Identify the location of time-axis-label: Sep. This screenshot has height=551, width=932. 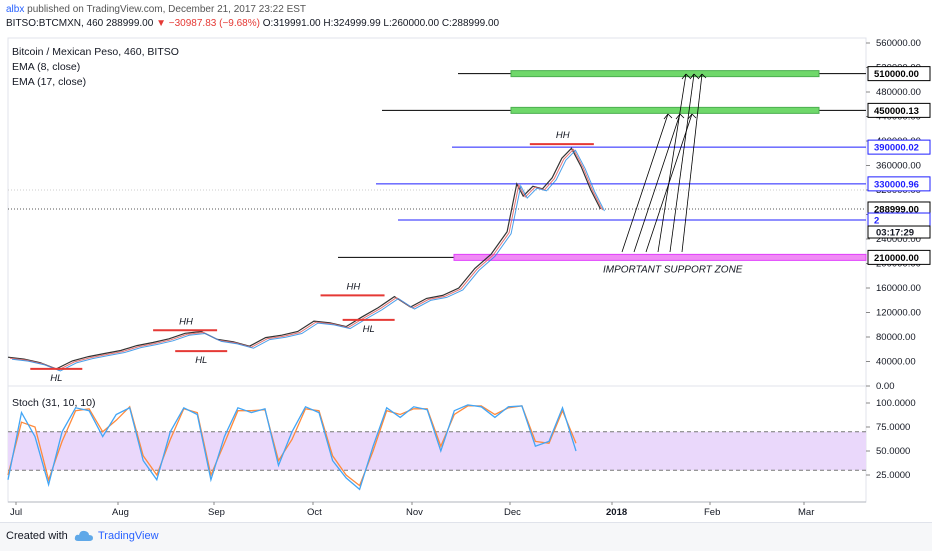
(216, 512).